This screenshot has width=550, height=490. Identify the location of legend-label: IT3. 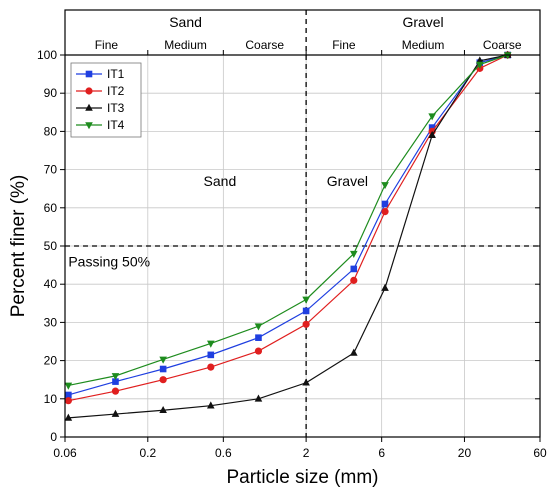
(116, 108).